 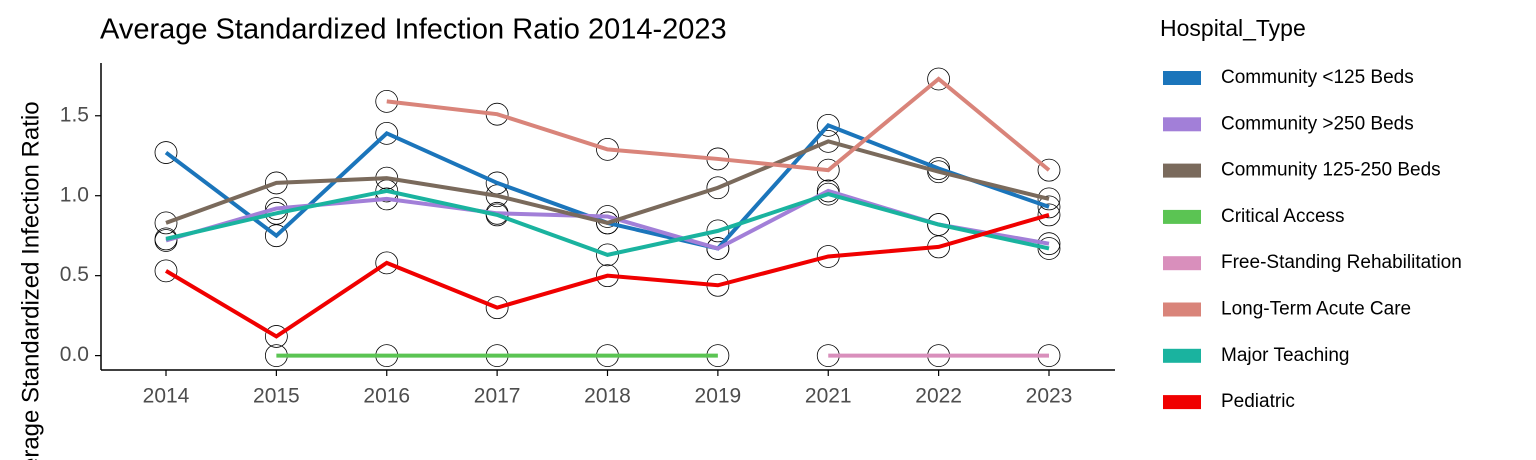 I want to click on y-axis-label: Average Standardized Infection Ratio, so click(x=30, y=280).